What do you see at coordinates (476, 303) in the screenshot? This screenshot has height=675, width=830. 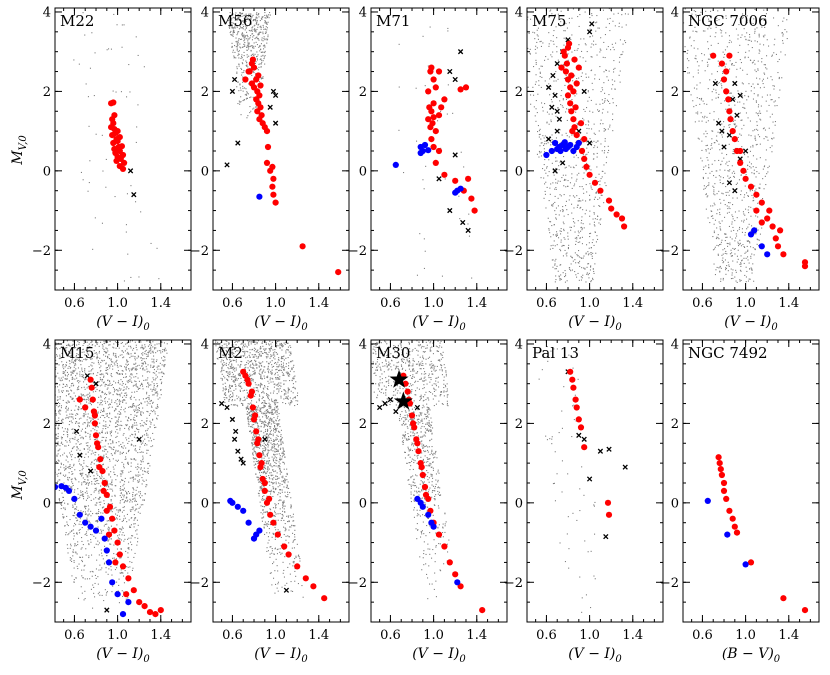 I see `x-tick-label: 1.4` at bounding box center [476, 303].